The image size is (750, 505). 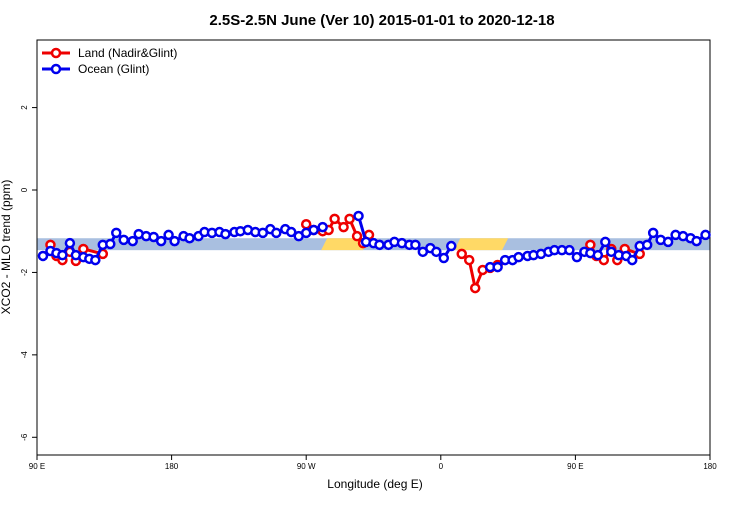 I want to click on land-band, so click(x=481, y=244).